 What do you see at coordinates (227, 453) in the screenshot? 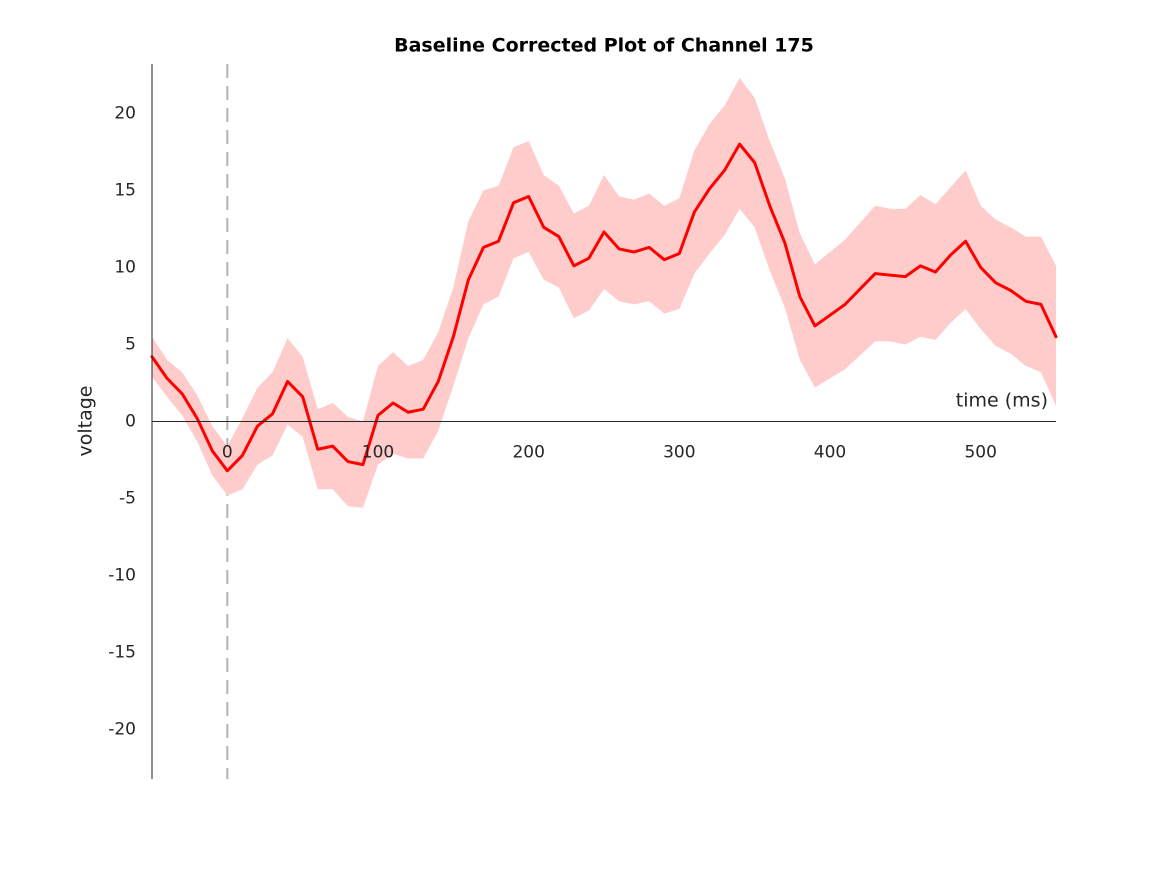
I see `x-tick-label: 0` at bounding box center [227, 453].